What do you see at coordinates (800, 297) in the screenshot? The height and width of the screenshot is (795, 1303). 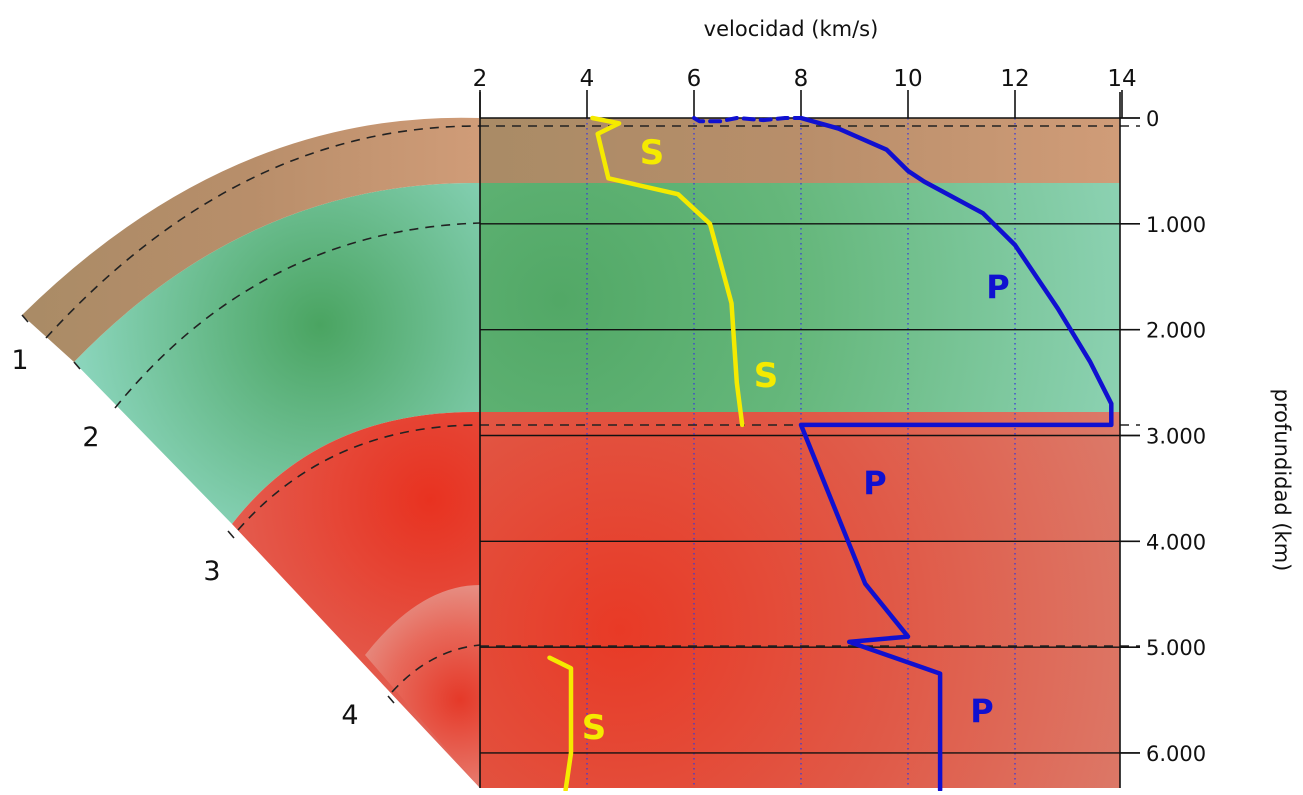 I see `mantle-layer` at bounding box center [800, 297].